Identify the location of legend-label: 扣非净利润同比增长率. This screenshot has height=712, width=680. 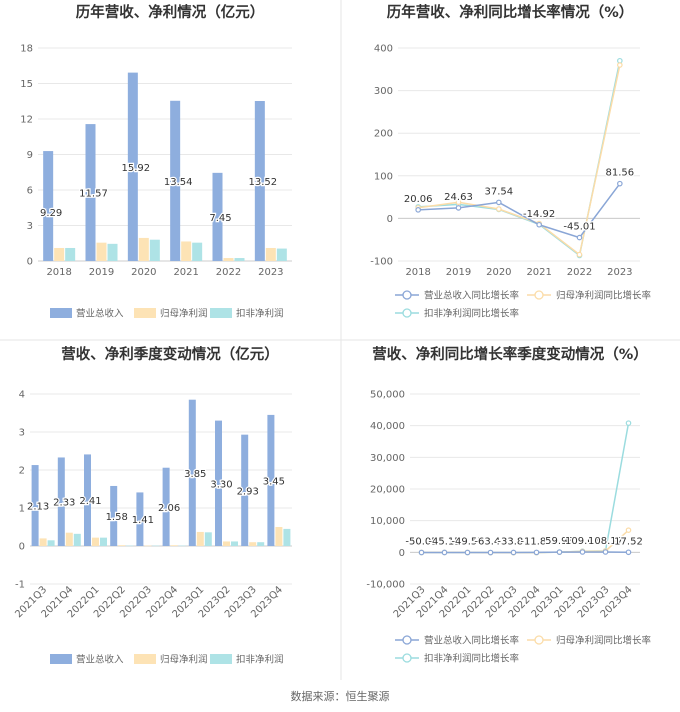
(472, 314).